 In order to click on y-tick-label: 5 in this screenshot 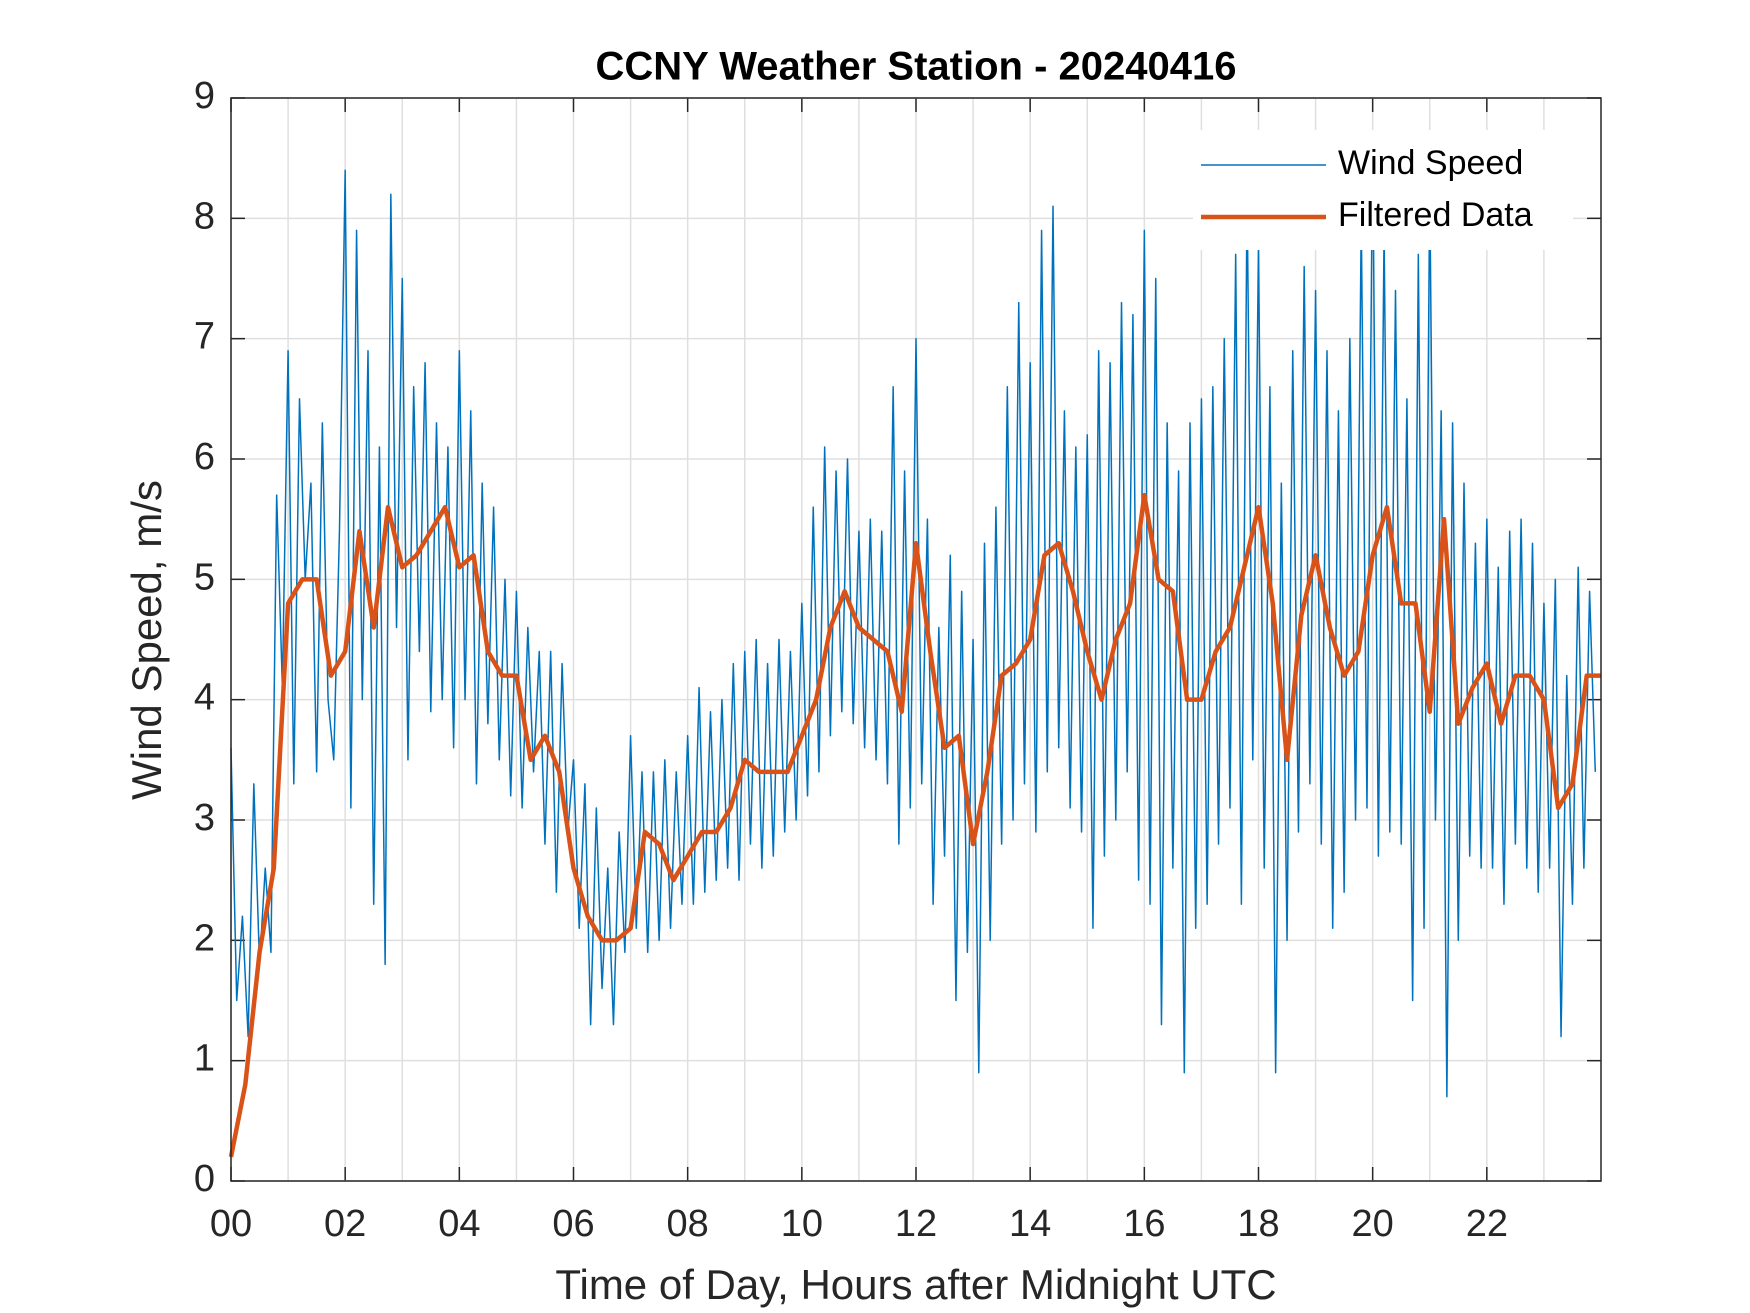, I will do `click(204, 577)`.